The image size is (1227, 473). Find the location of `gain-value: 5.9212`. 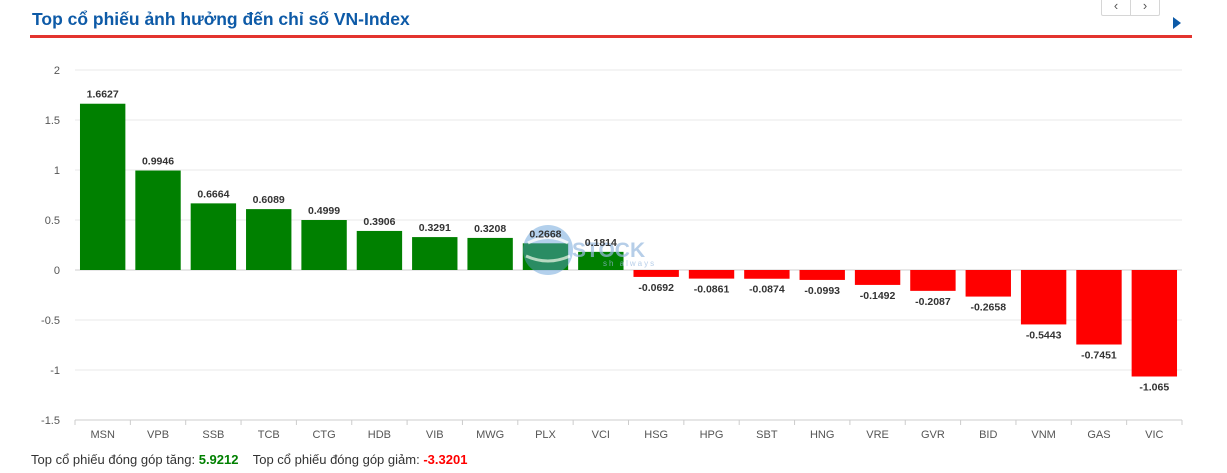

gain-value: 5.9212 is located at coordinates (218, 459).